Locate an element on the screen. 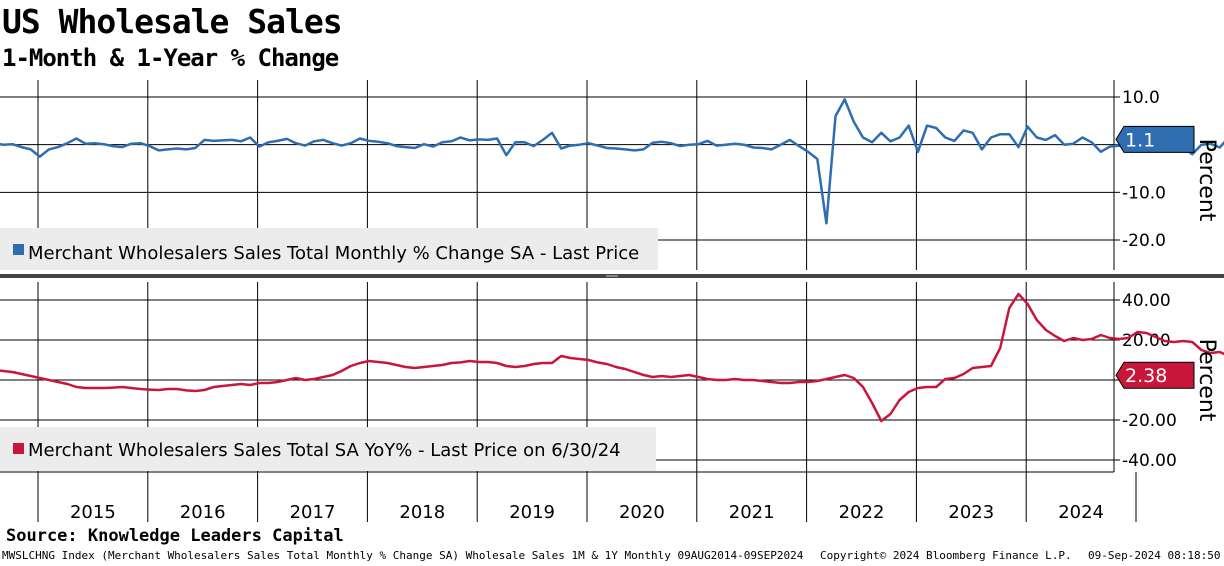 The width and height of the screenshot is (1224, 566). bottom-last-value-label: 2.38 is located at coordinates (1146, 376).